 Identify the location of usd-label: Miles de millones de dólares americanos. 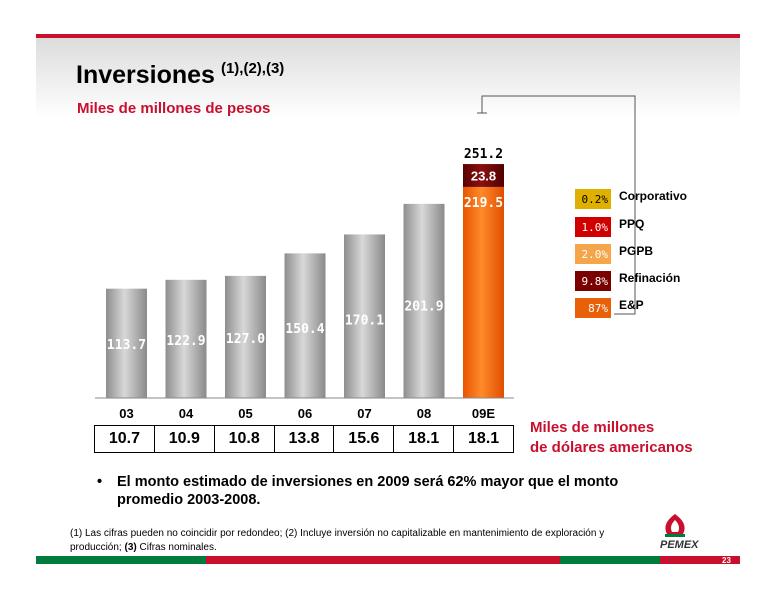
(611, 438).